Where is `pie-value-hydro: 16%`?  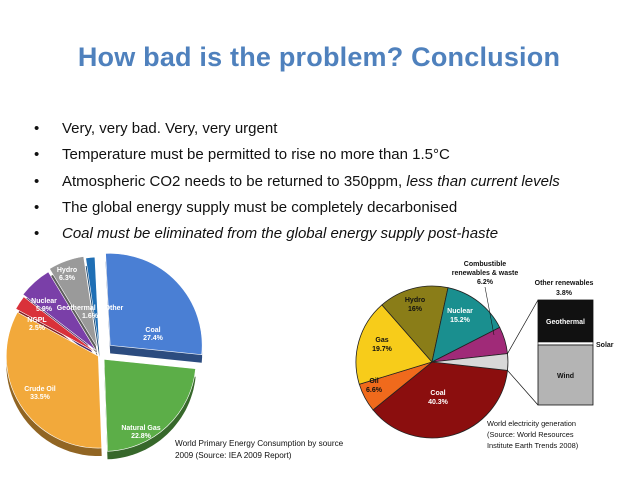 pie-value-hydro: 16% is located at coordinates (415, 309).